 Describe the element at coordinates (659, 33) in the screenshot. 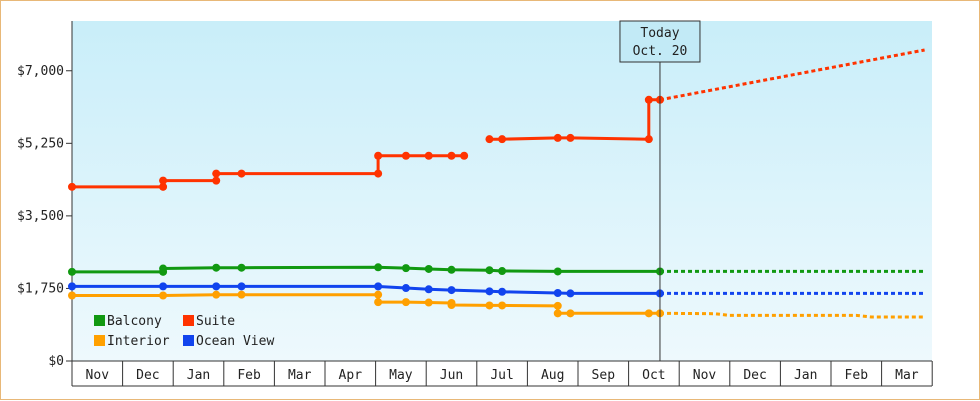

I see `today-label: Today` at that location.